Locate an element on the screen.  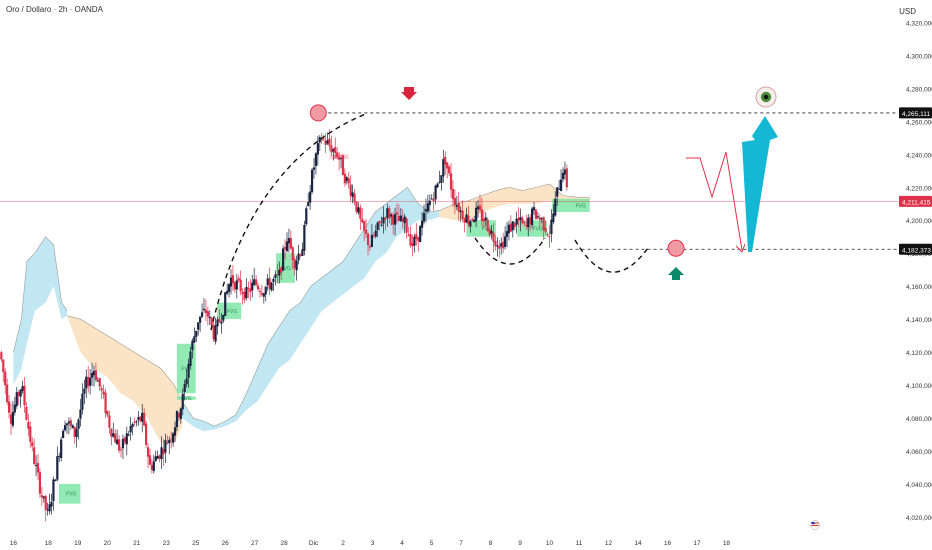
time-tick-label: 14 is located at coordinates (638, 543).